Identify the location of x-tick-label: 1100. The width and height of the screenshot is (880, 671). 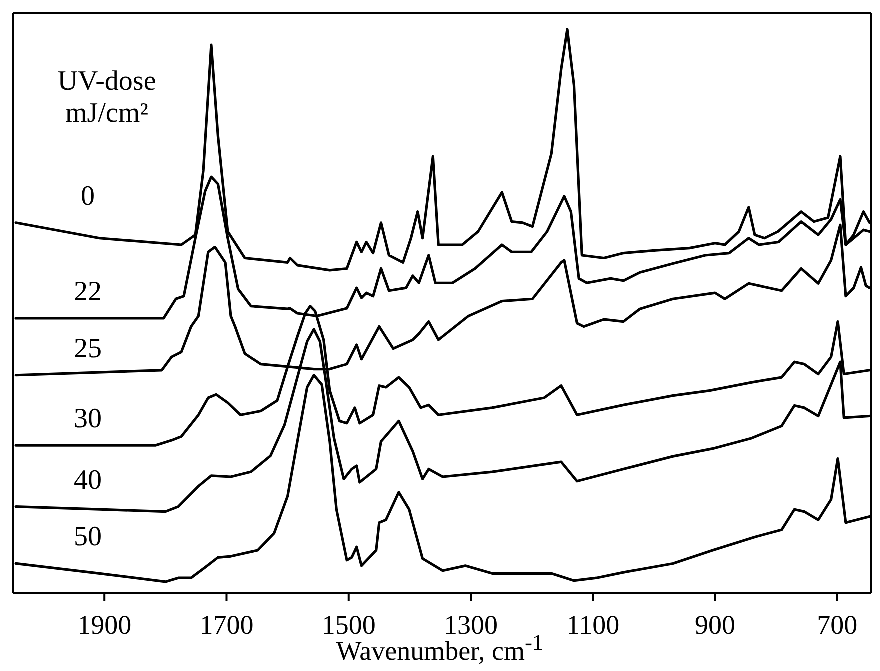
(593, 625).